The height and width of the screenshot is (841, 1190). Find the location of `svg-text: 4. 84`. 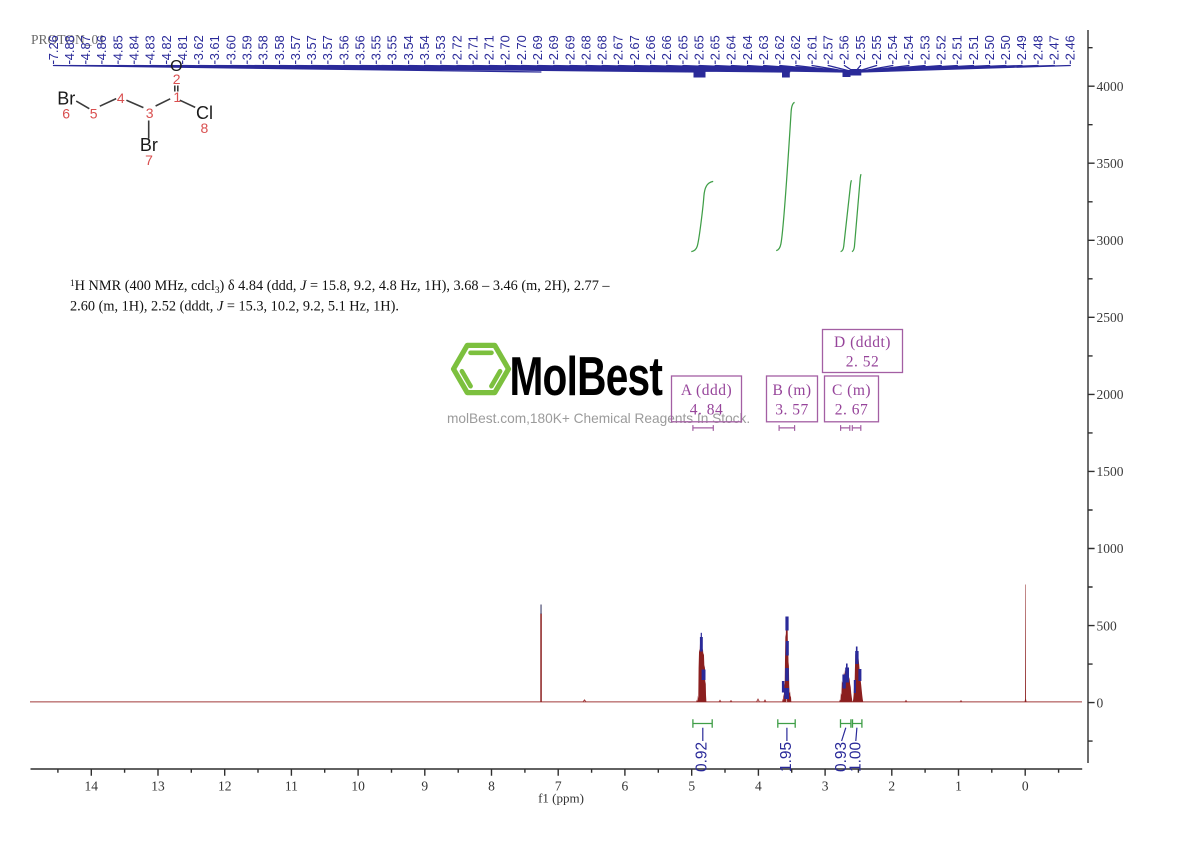

svg-text: 4. 84 is located at coordinates (707, 410).